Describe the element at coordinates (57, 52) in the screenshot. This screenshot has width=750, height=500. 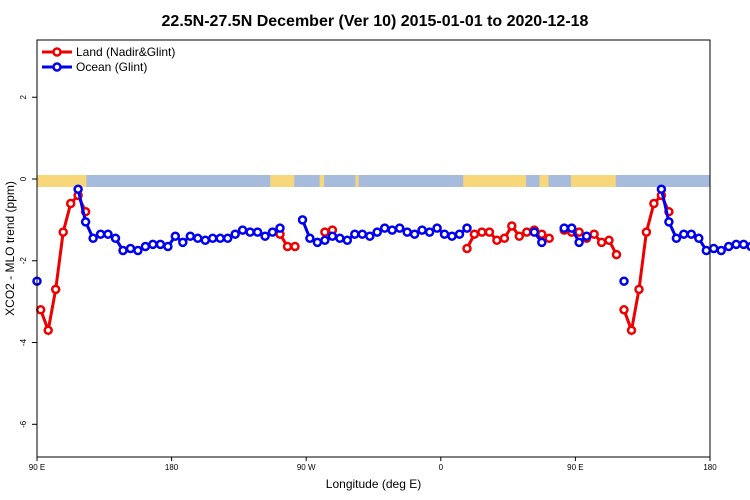
I see `legend-marker` at that location.